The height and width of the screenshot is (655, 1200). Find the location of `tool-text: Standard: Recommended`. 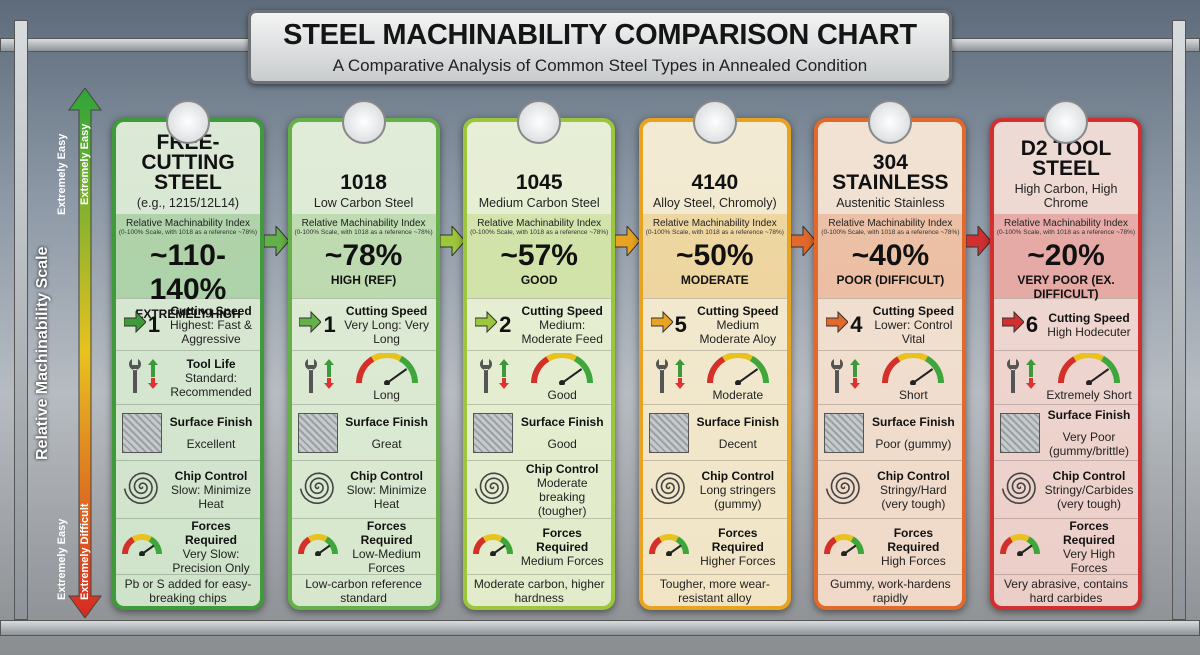

tool-text: Standard: Recommended is located at coordinates (211, 384).